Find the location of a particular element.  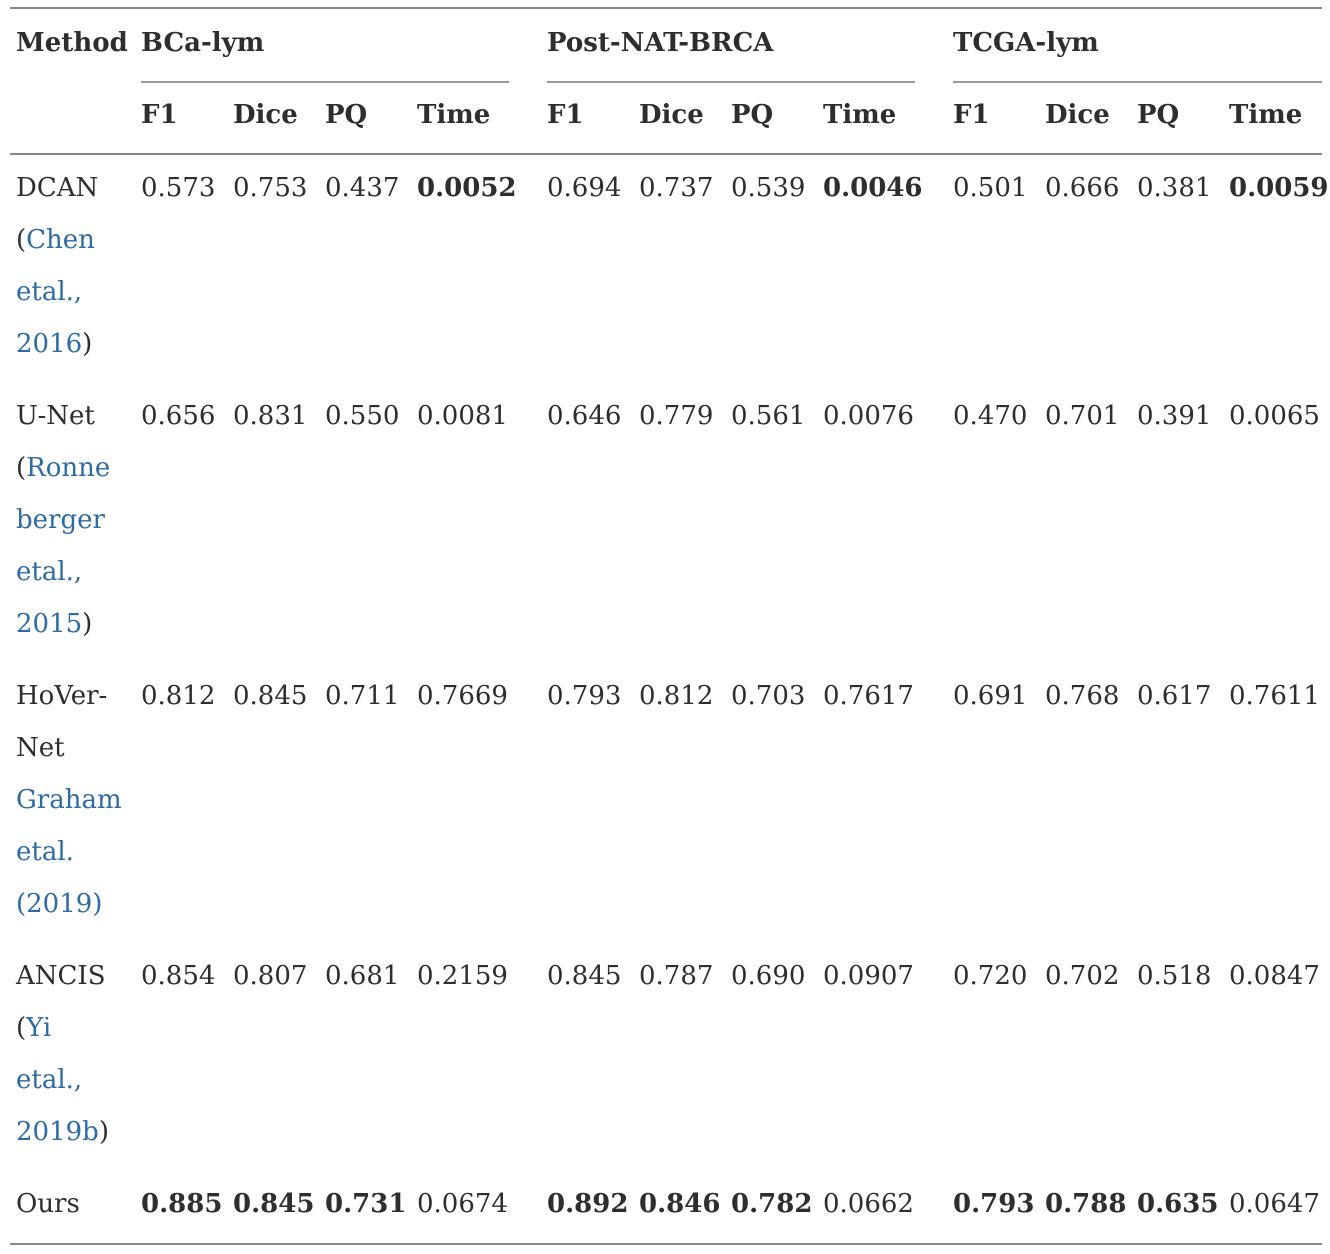

table-cell: 0.854 is located at coordinates (178, 976).